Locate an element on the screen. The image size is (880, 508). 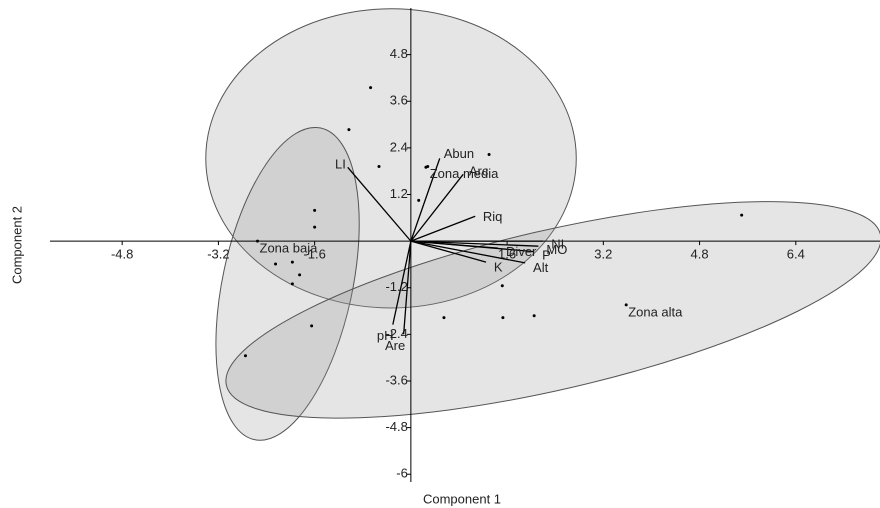
x-tick-label: 3.2 is located at coordinates (603, 254).